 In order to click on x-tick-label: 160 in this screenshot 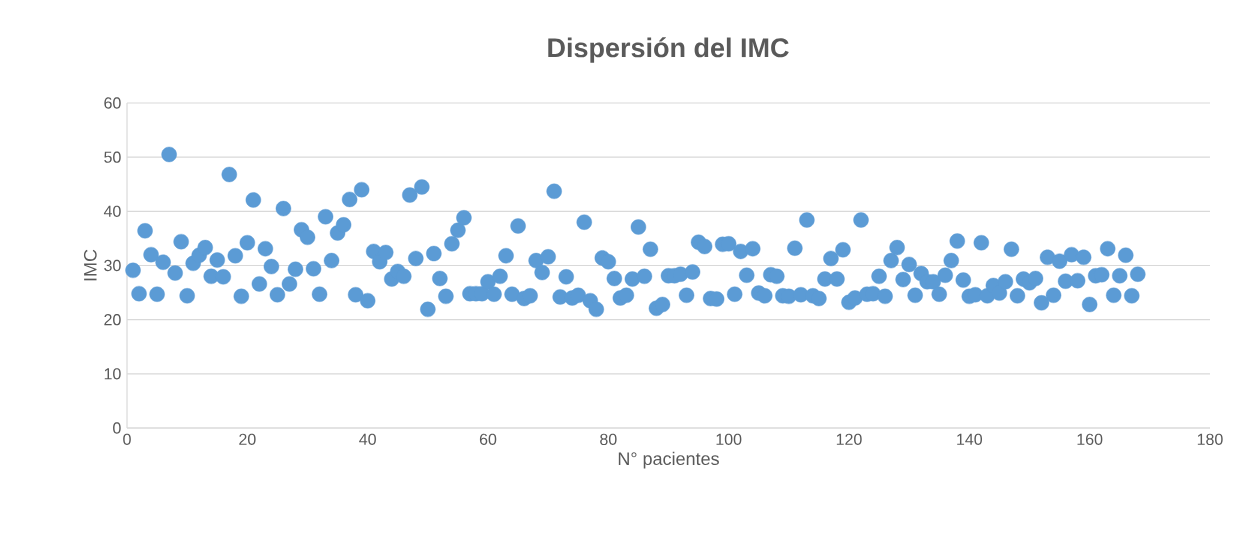, I will do `click(1090, 439)`.